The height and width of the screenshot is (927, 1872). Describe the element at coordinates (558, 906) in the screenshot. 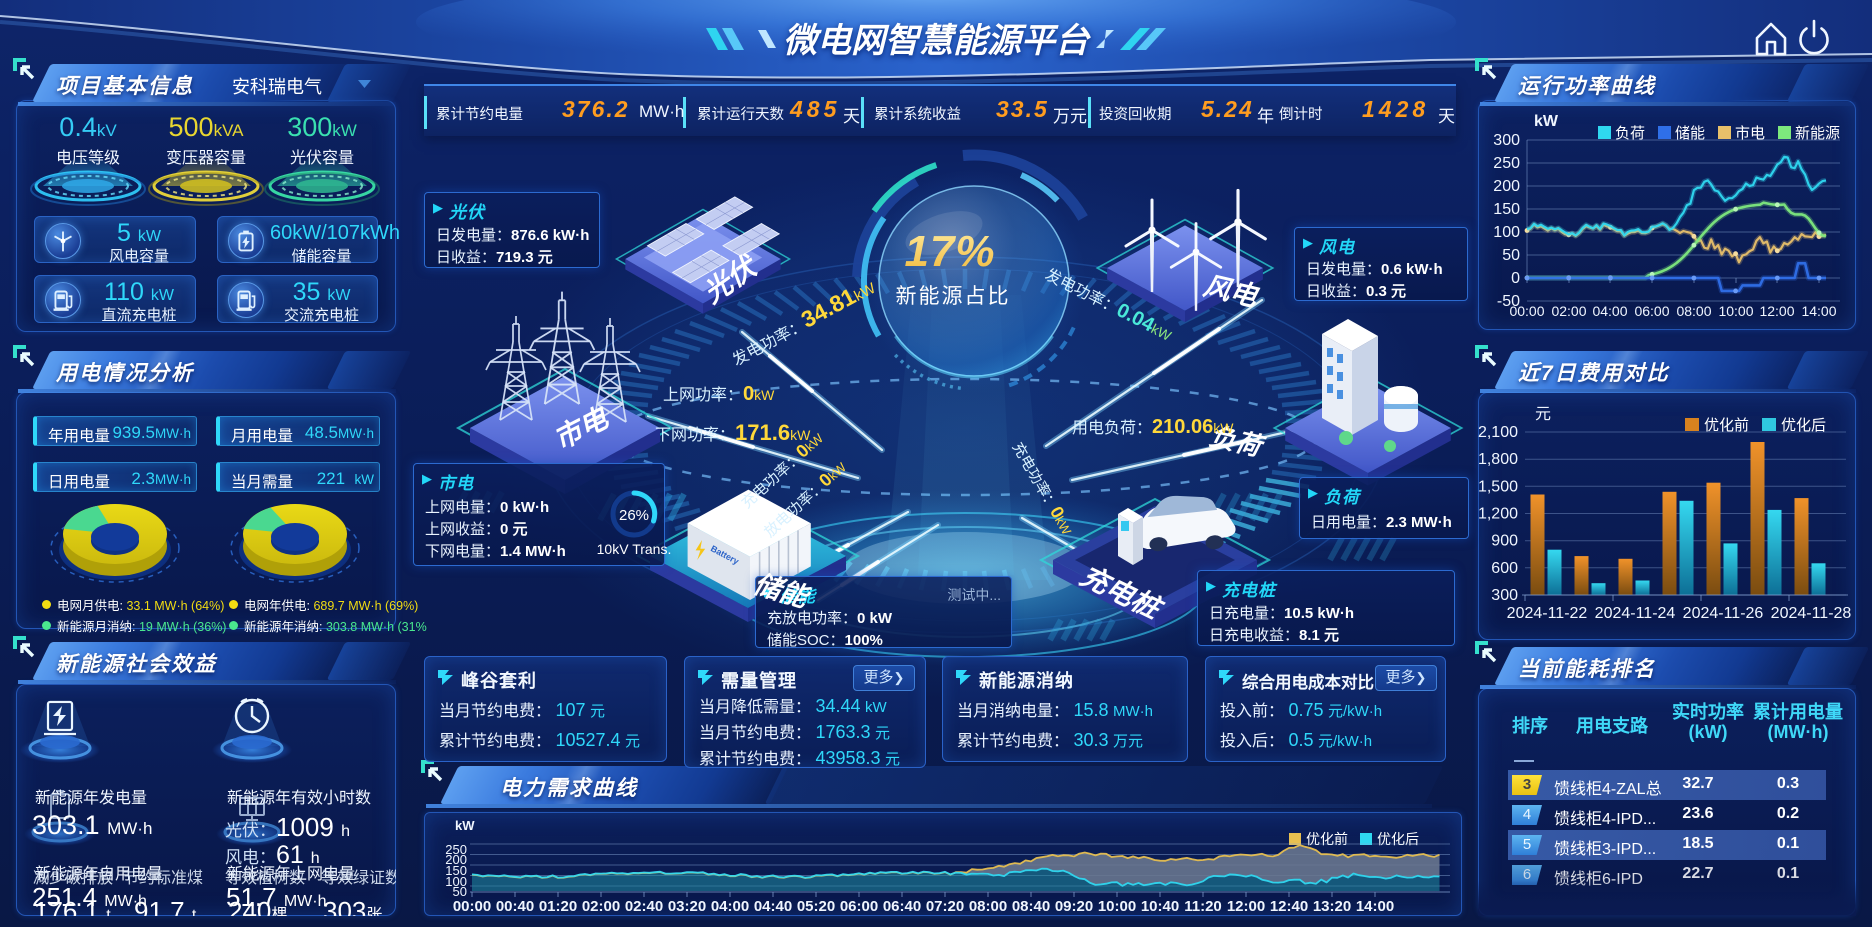

I see `svg-text: 01:20` at that location.